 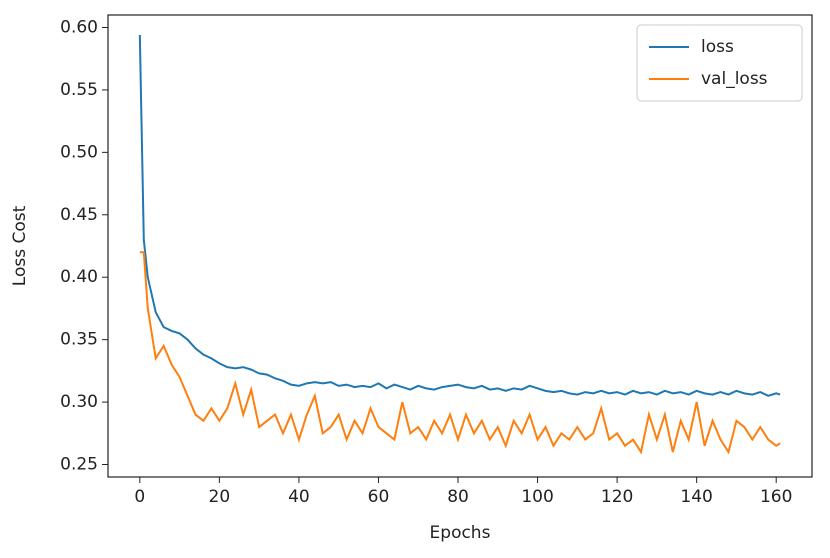 What do you see at coordinates (79, 27) in the screenshot?
I see `y-tick-label: 0.60` at bounding box center [79, 27].